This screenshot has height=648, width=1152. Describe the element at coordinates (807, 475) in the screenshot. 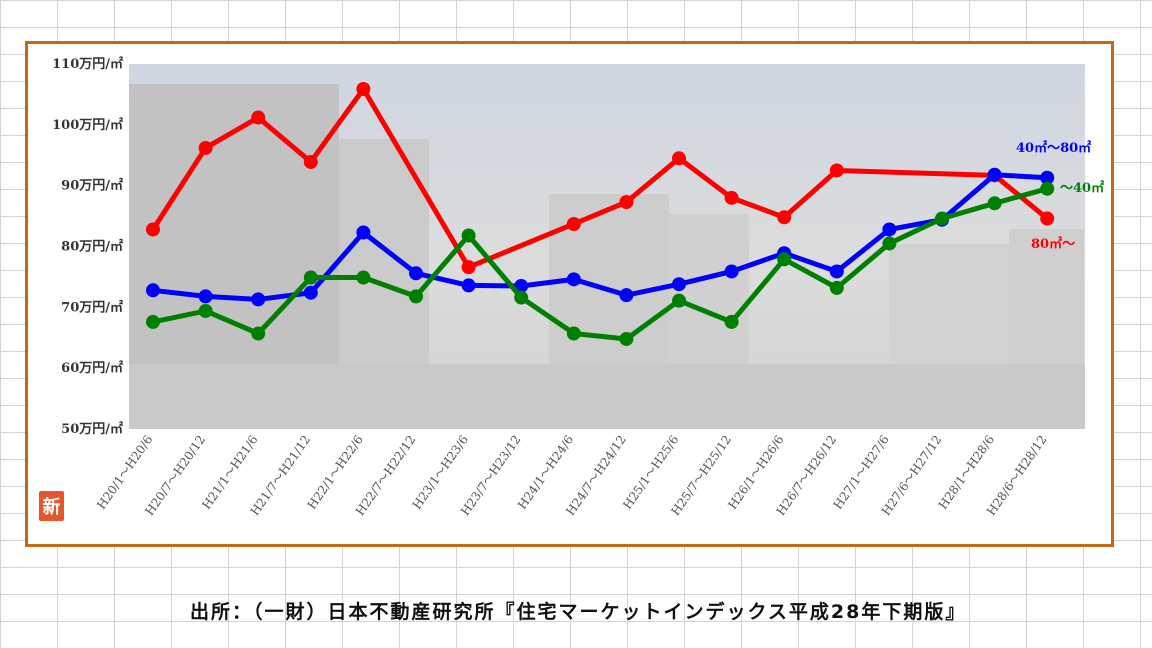

I see `x-tick-label: H26/7～H26/12` at that location.